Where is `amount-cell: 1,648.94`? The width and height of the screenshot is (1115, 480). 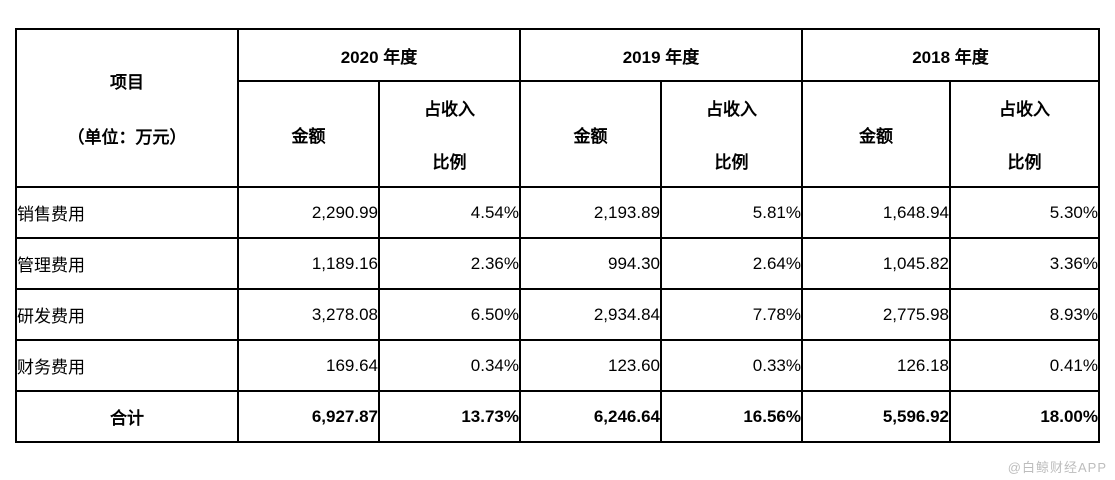 amount-cell: 1,648.94 is located at coordinates (876, 212).